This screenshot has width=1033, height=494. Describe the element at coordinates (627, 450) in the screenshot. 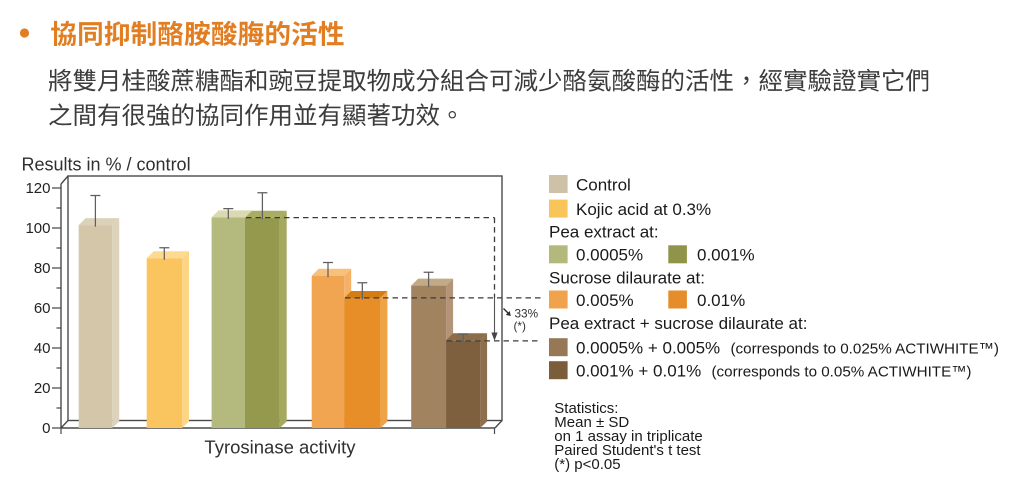

I see `svg-text: Paired Student's t test` at that location.